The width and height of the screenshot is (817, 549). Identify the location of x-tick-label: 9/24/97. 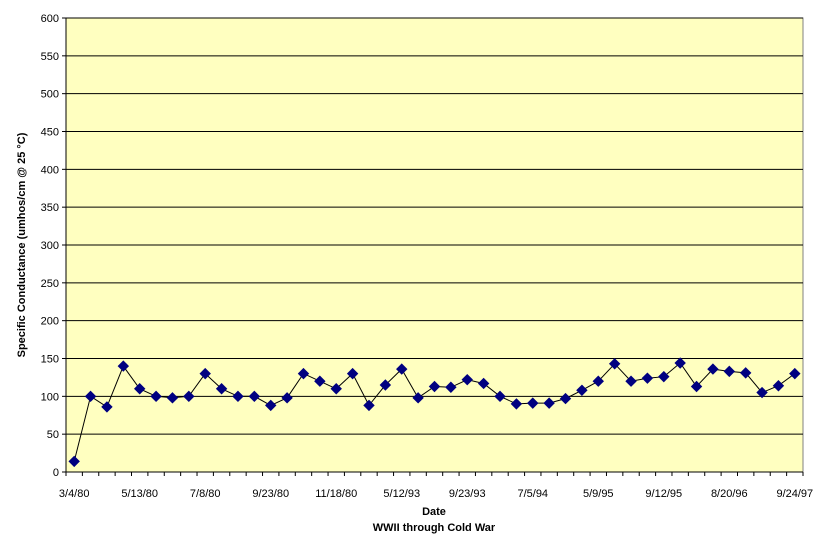
(794, 494).